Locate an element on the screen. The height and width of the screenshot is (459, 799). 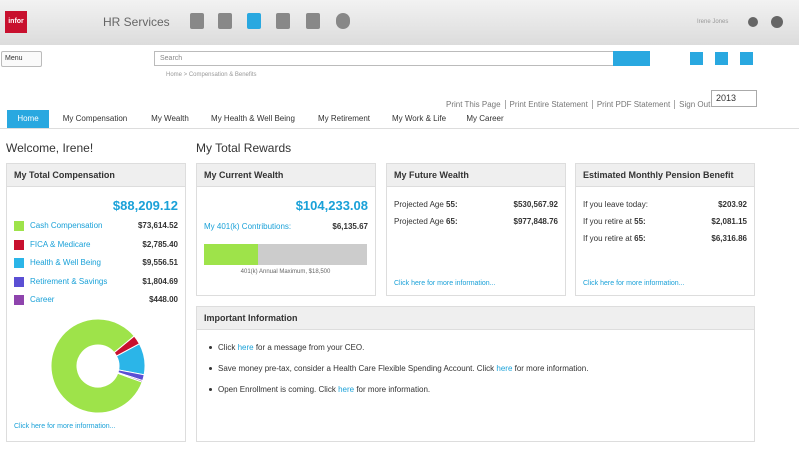
action-link: Print Entire Statement is located at coordinates (548, 104).